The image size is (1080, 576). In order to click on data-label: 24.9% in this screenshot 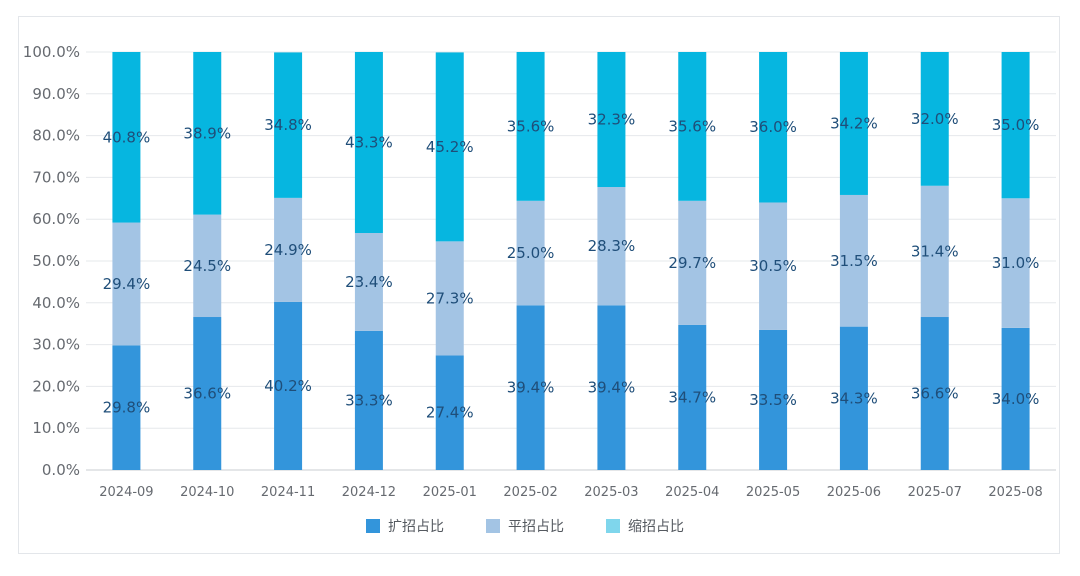, I will do `click(288, 250)`.